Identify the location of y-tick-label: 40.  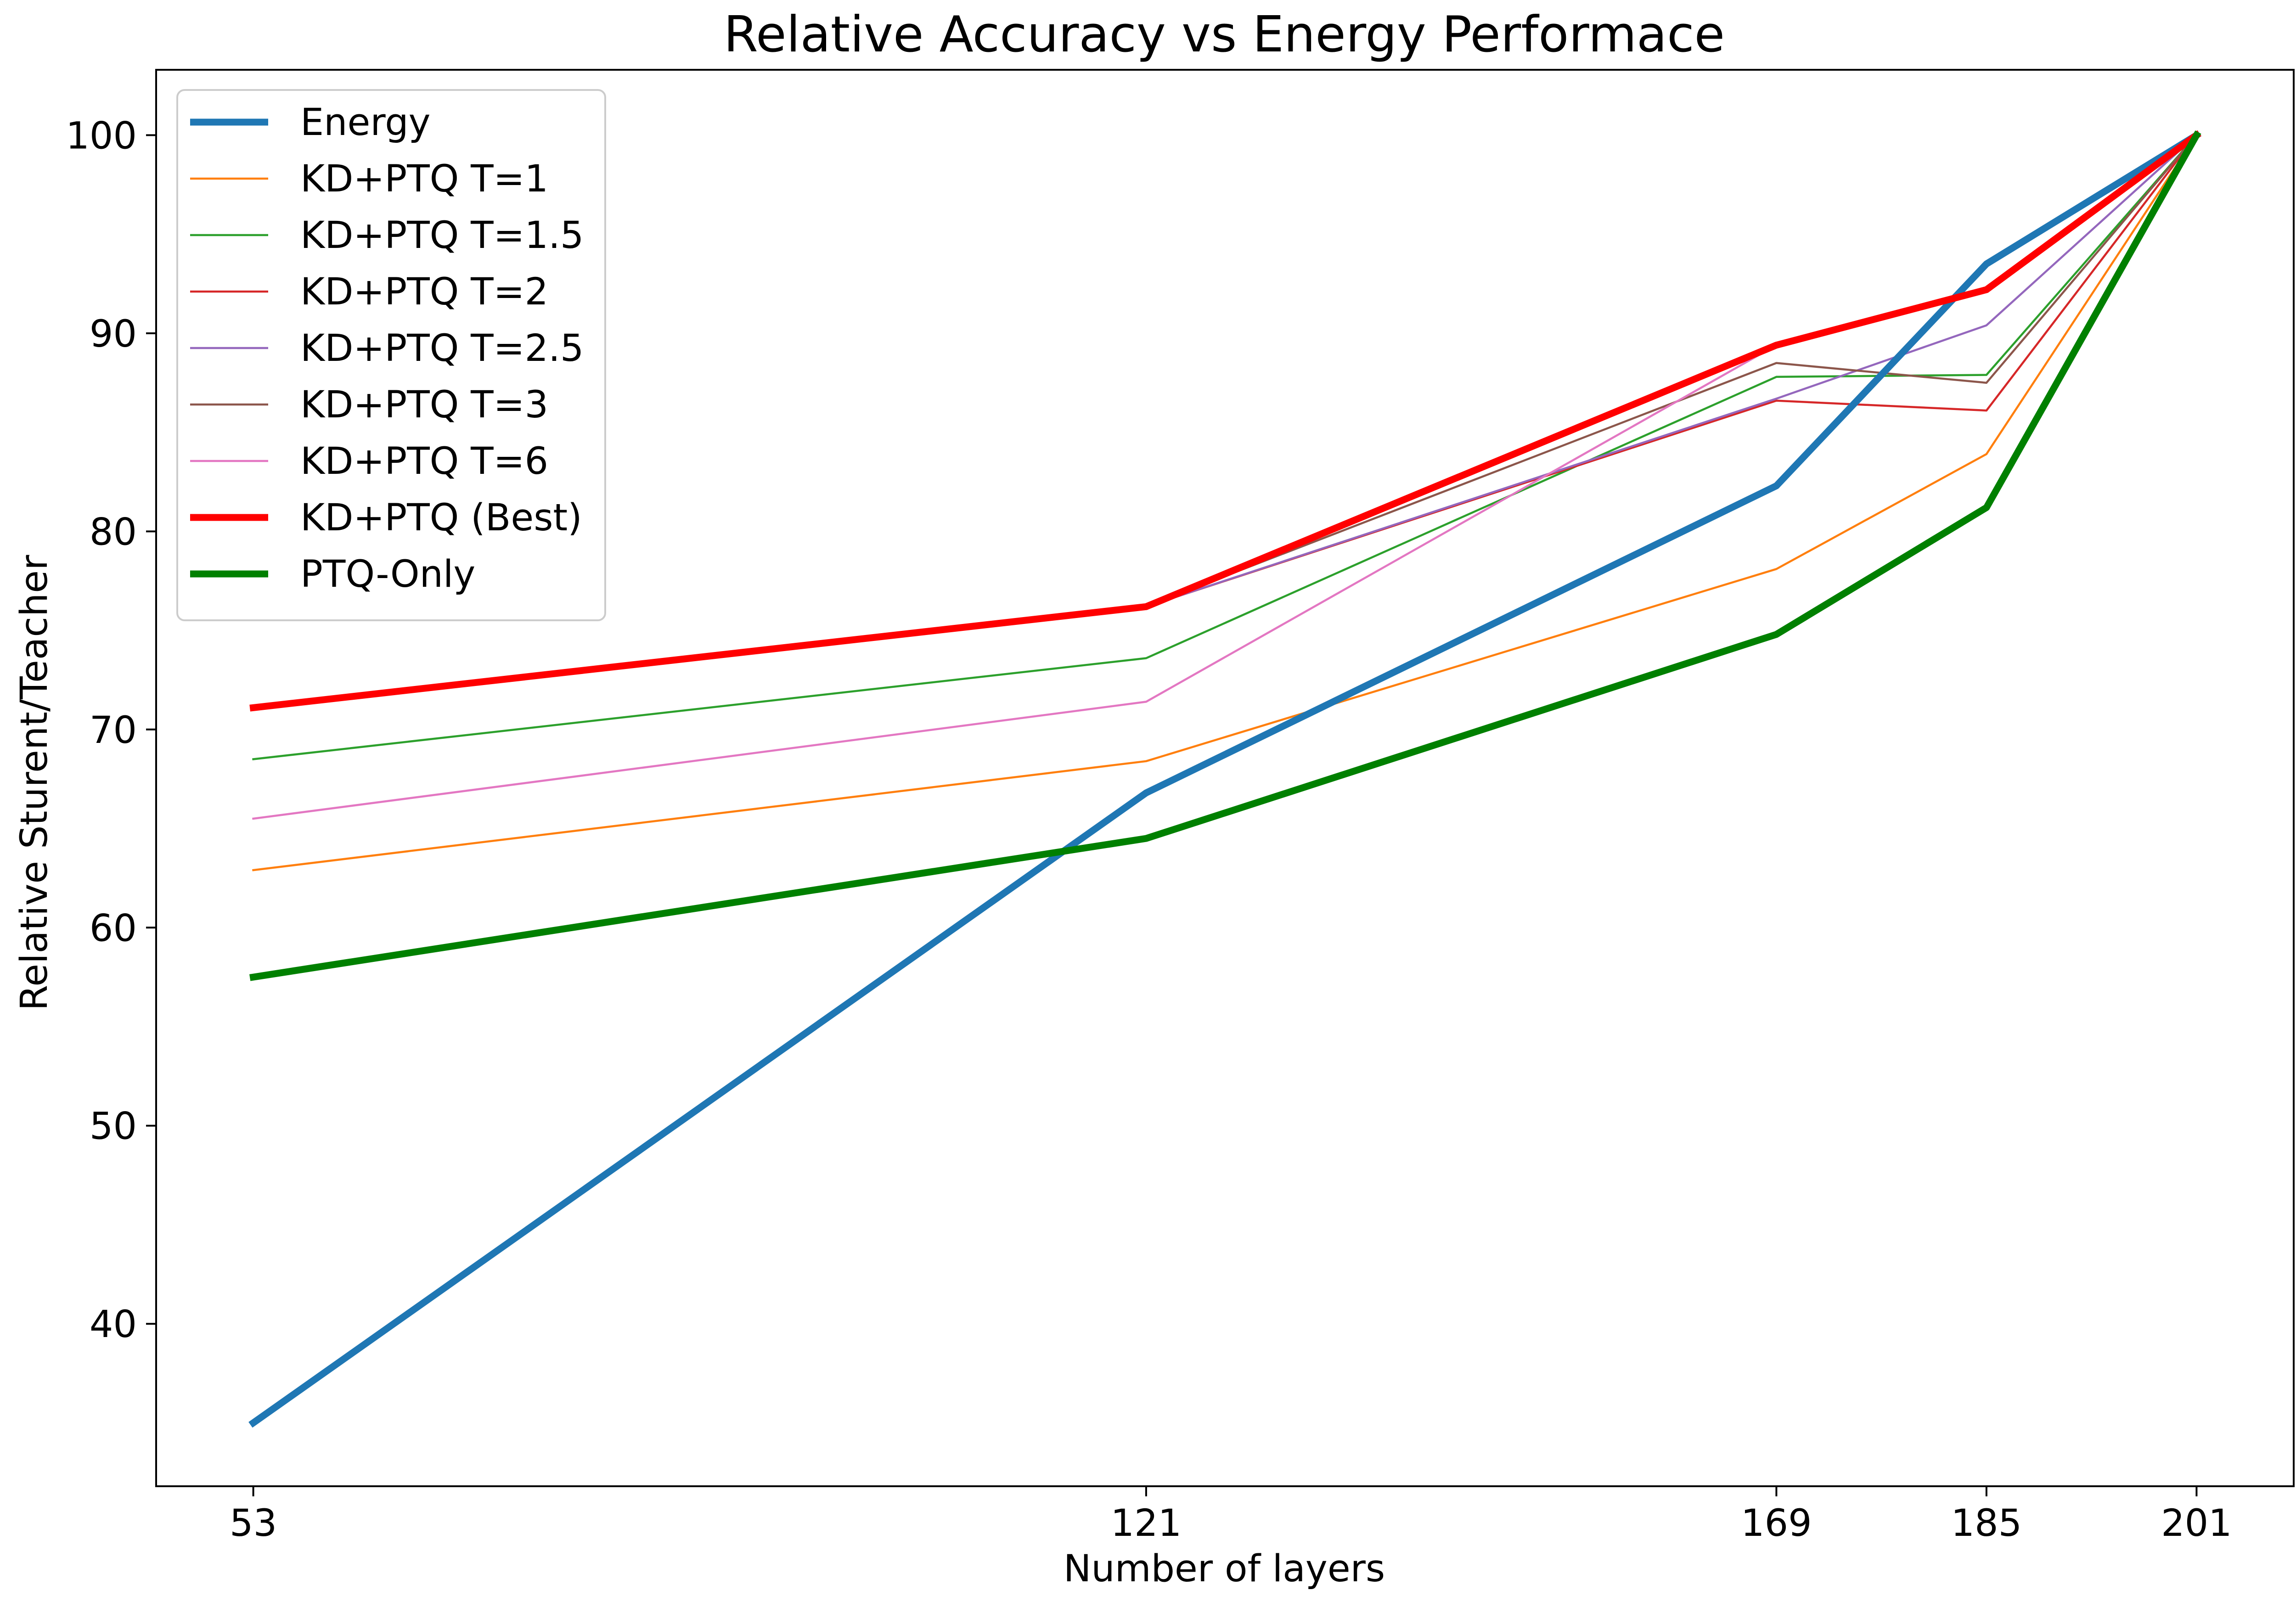
(113, 1324).